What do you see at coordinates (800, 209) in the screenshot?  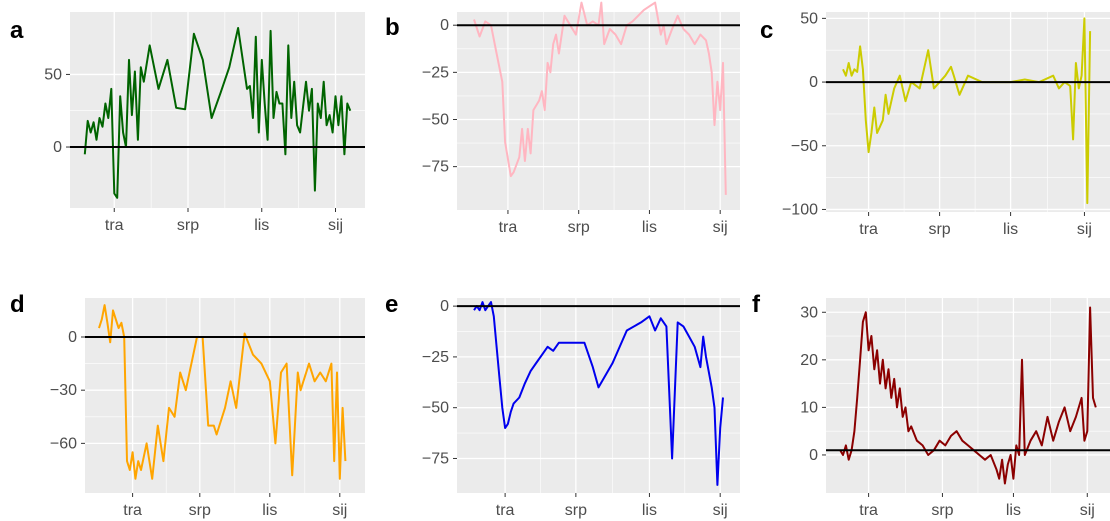 I see `y-tick-label: −100` at bounding box center [800, 209].